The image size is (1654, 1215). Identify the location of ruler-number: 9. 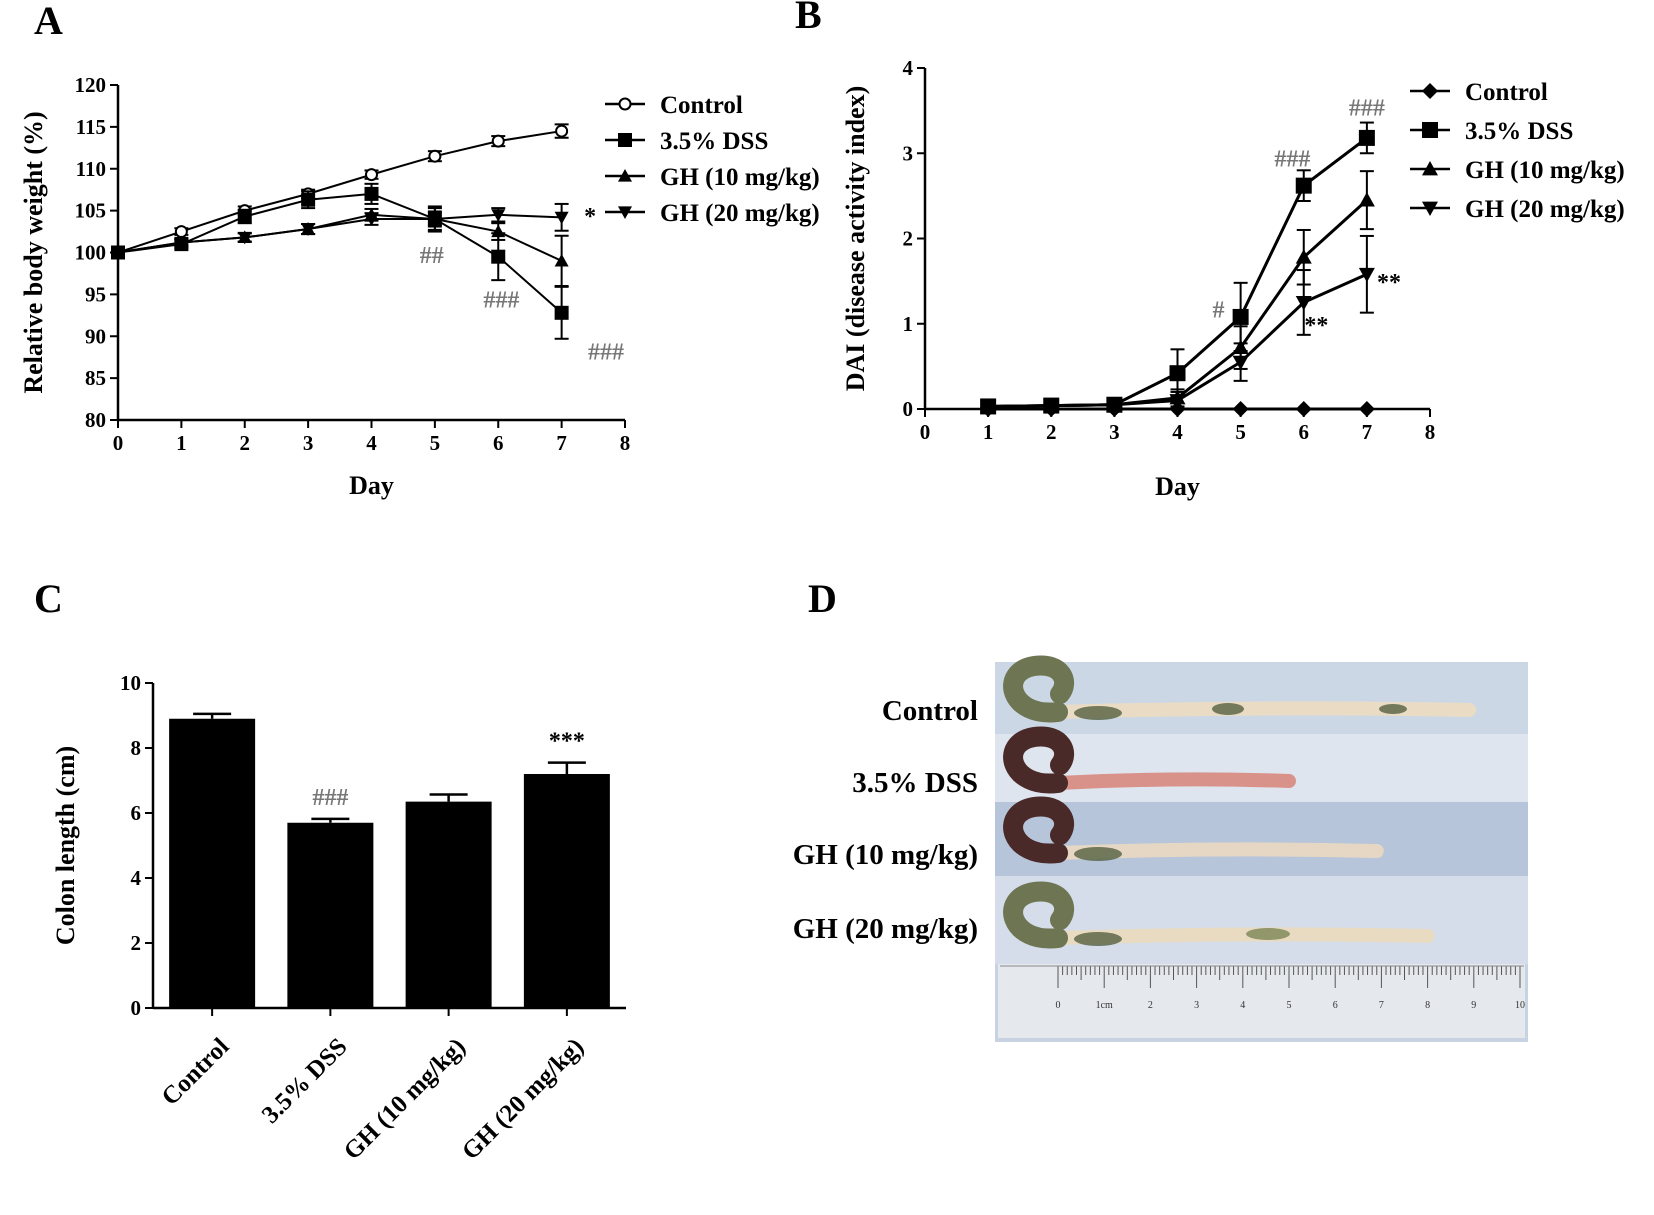
(1473, 1005).